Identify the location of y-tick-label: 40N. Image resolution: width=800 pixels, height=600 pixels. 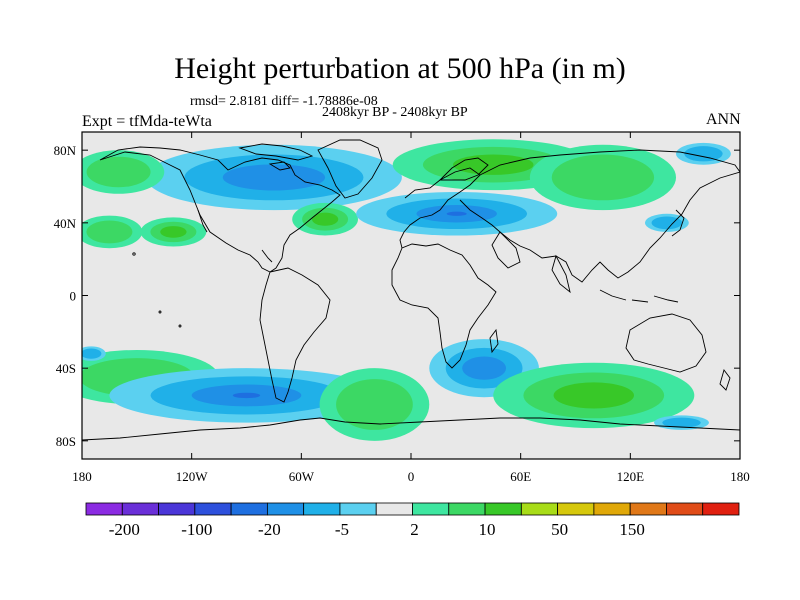
(65, 223).